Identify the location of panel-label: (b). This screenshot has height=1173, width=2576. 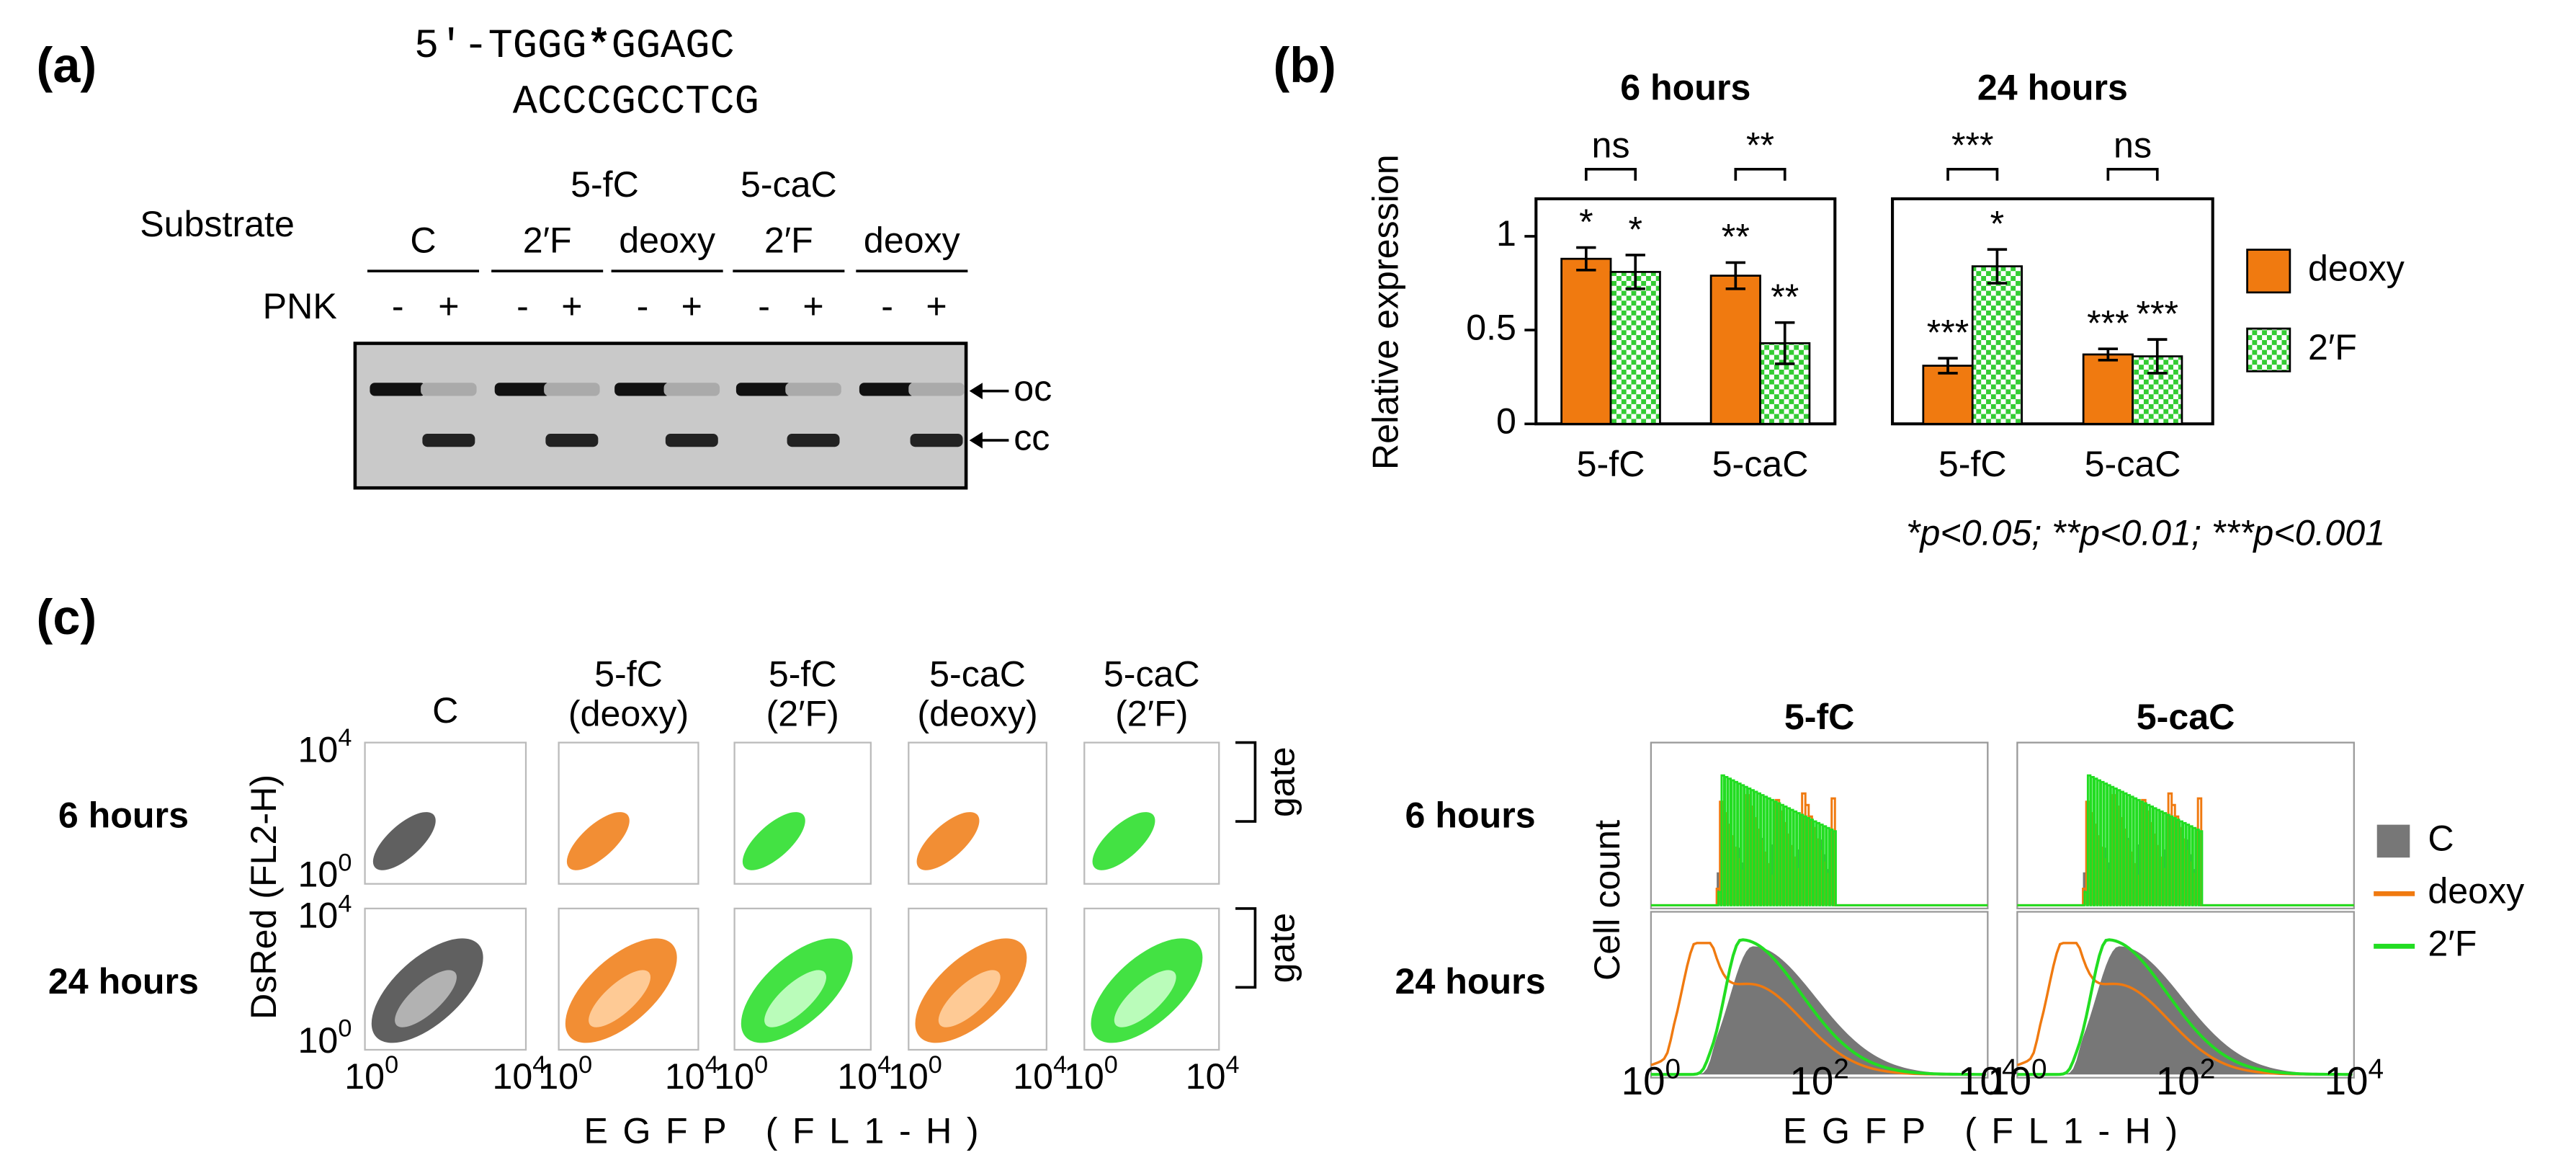
(1304, 65).